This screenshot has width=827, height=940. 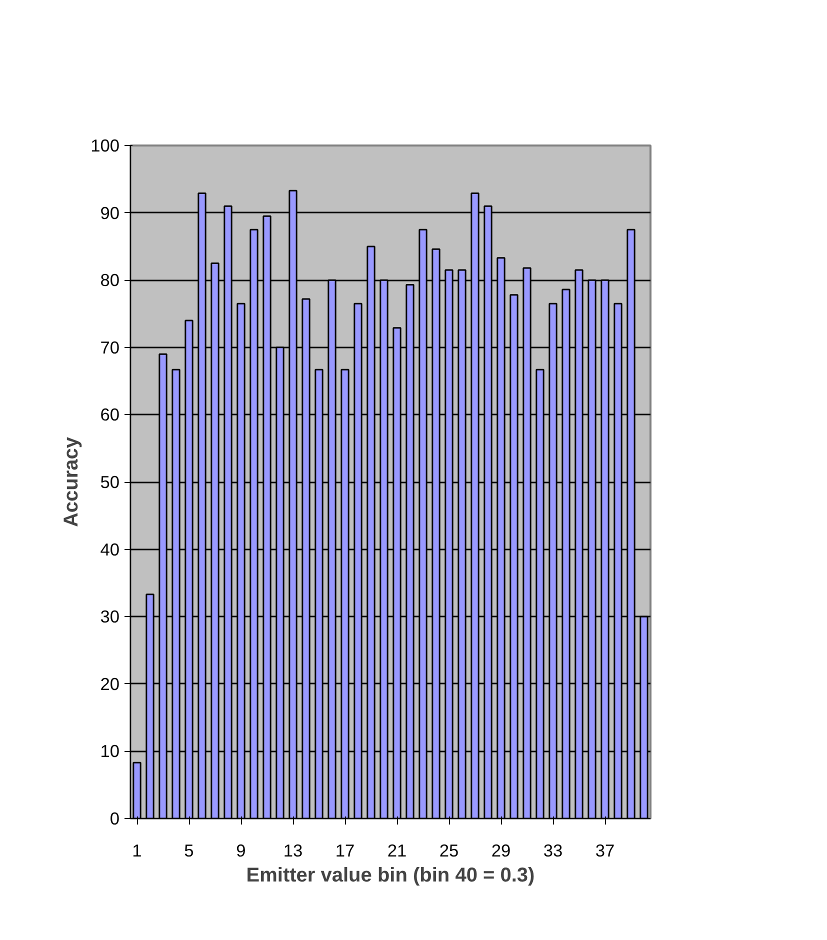 What do you see at coordinates (110, 684) in the screenshot?
I see `y-tick-label: 20` at bounding box center [110, 684].